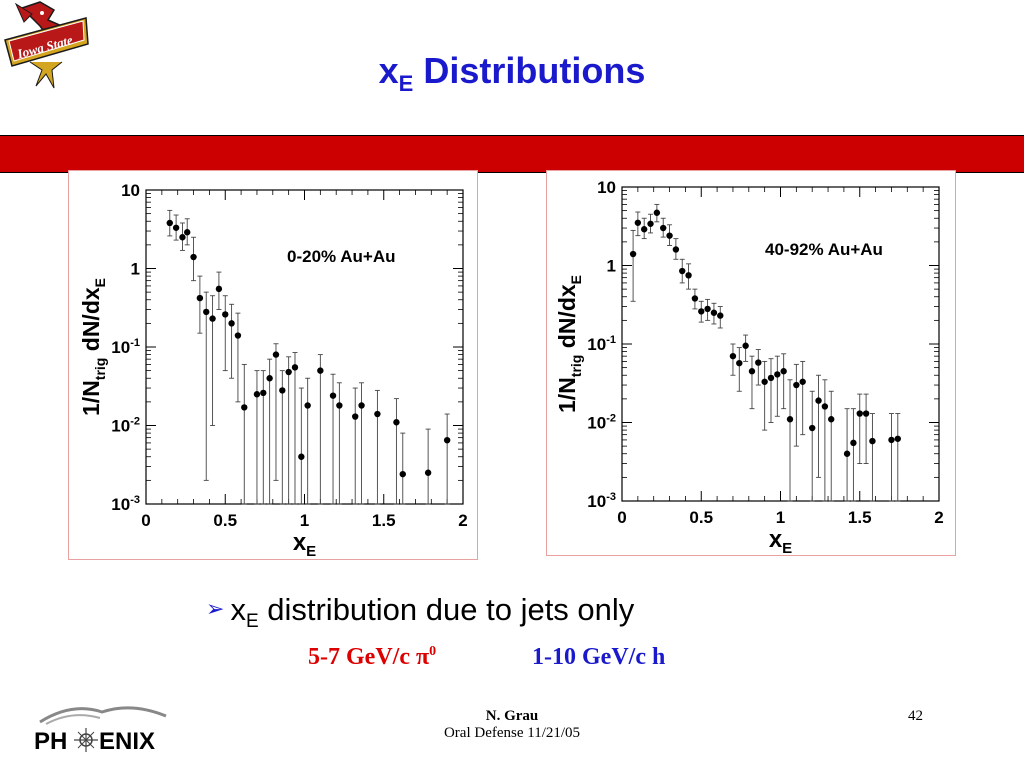  What do you see at coordinates (915, 716) in the screenshot?
I see `page-number: 42` at bounding box center [915, 716].